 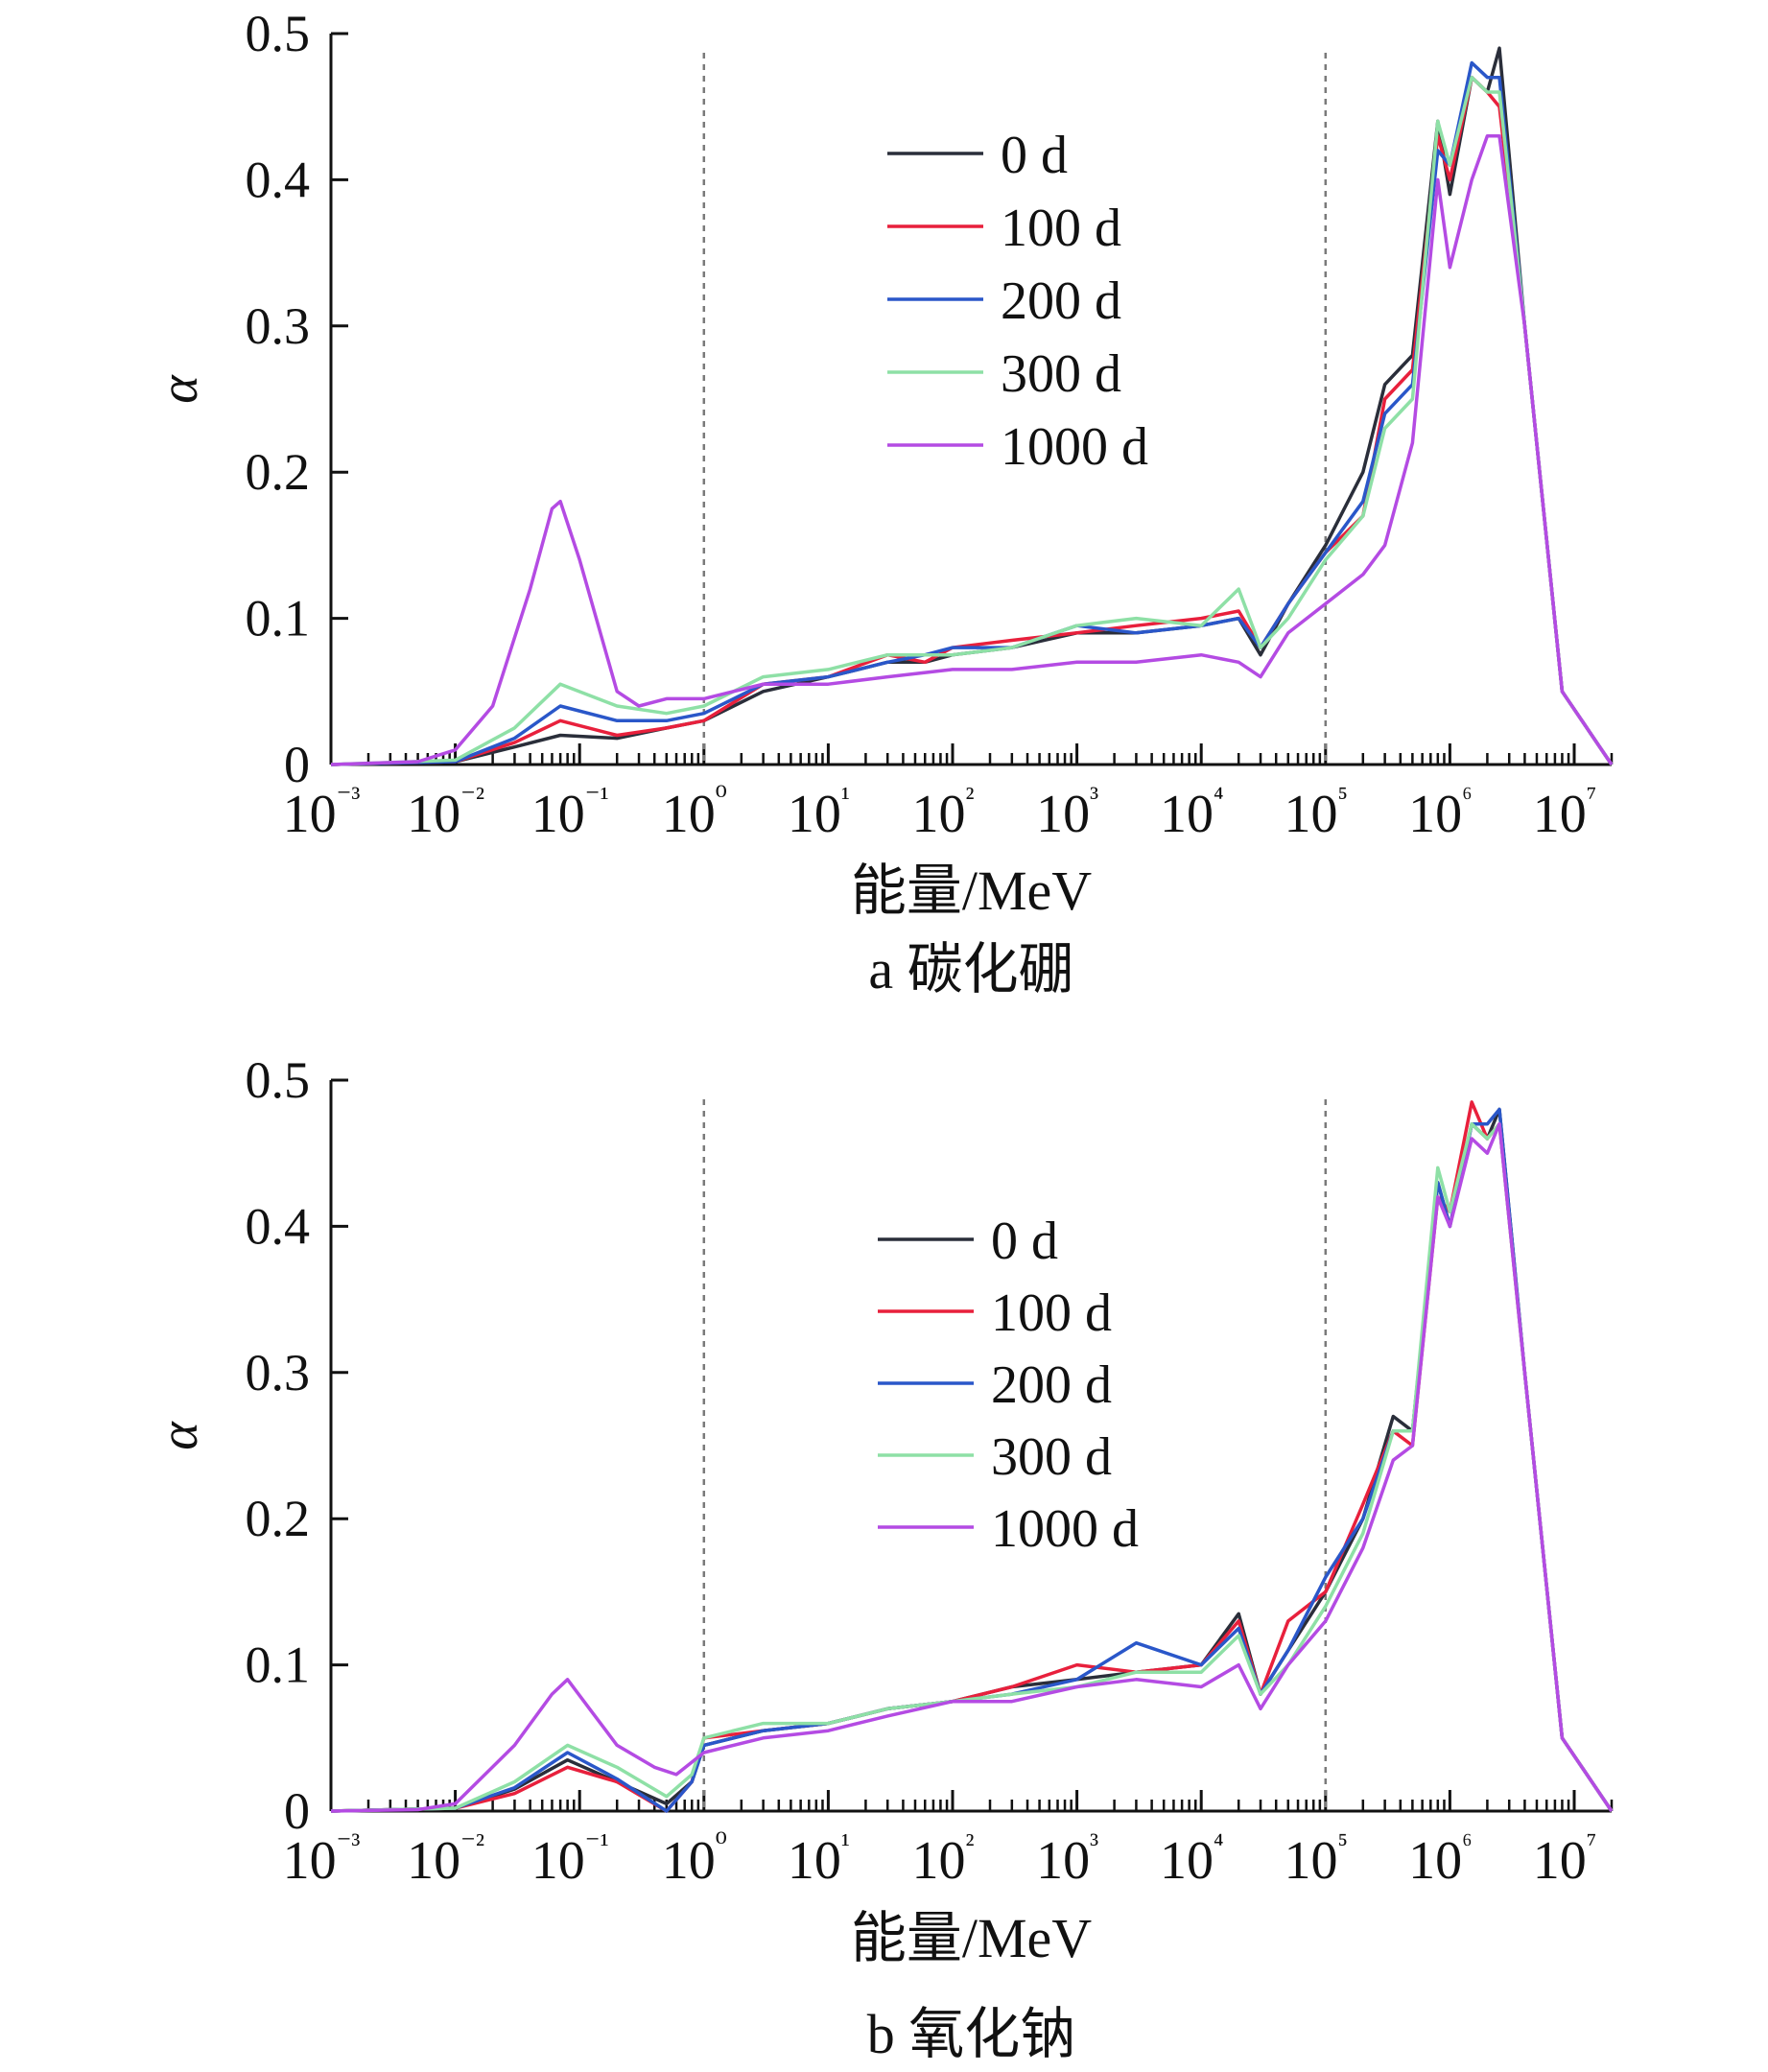 I want to click on panel-caption: a 碳化硼, so click(x=970, y=969).